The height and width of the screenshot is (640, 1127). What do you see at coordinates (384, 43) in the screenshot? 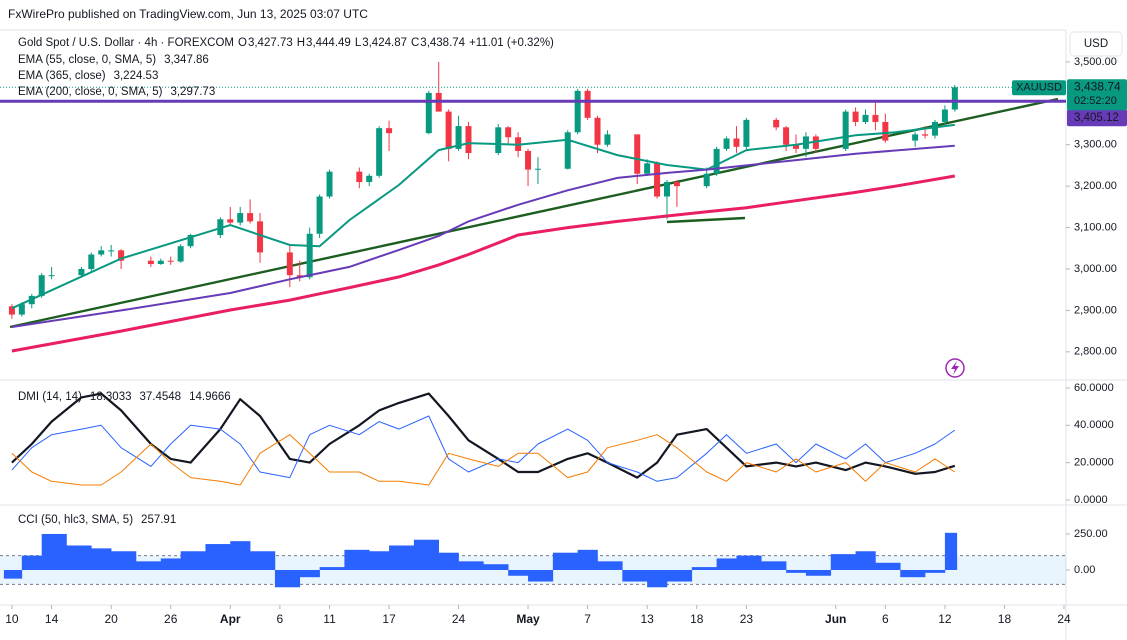
I see `ohlc-value: 3,424.87` at bounding box center [384, 43].